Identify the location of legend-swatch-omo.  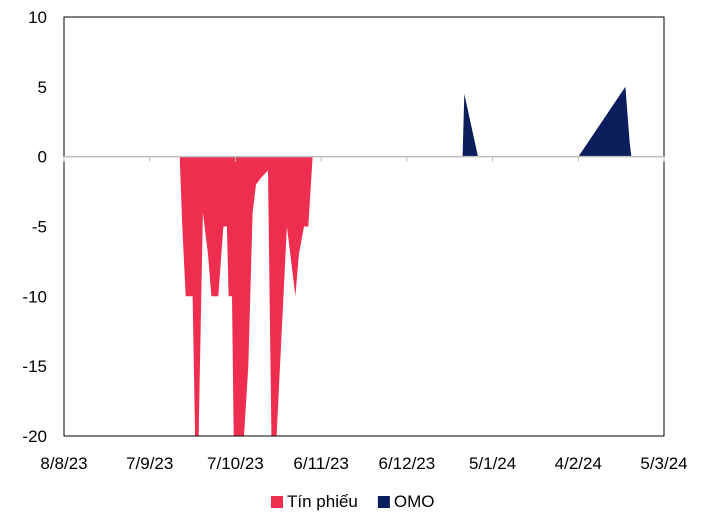
(383, 502).